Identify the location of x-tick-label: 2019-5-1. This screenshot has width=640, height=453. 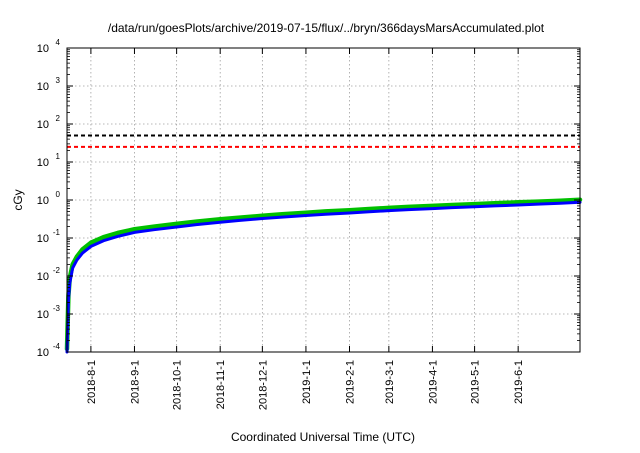
(476, 382).